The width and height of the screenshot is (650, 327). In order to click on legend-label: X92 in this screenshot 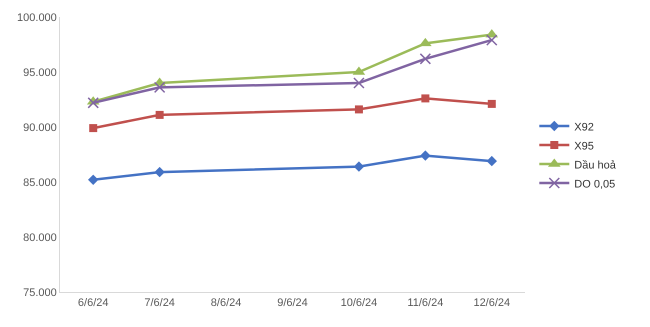, I will do `click(584, 127)`.